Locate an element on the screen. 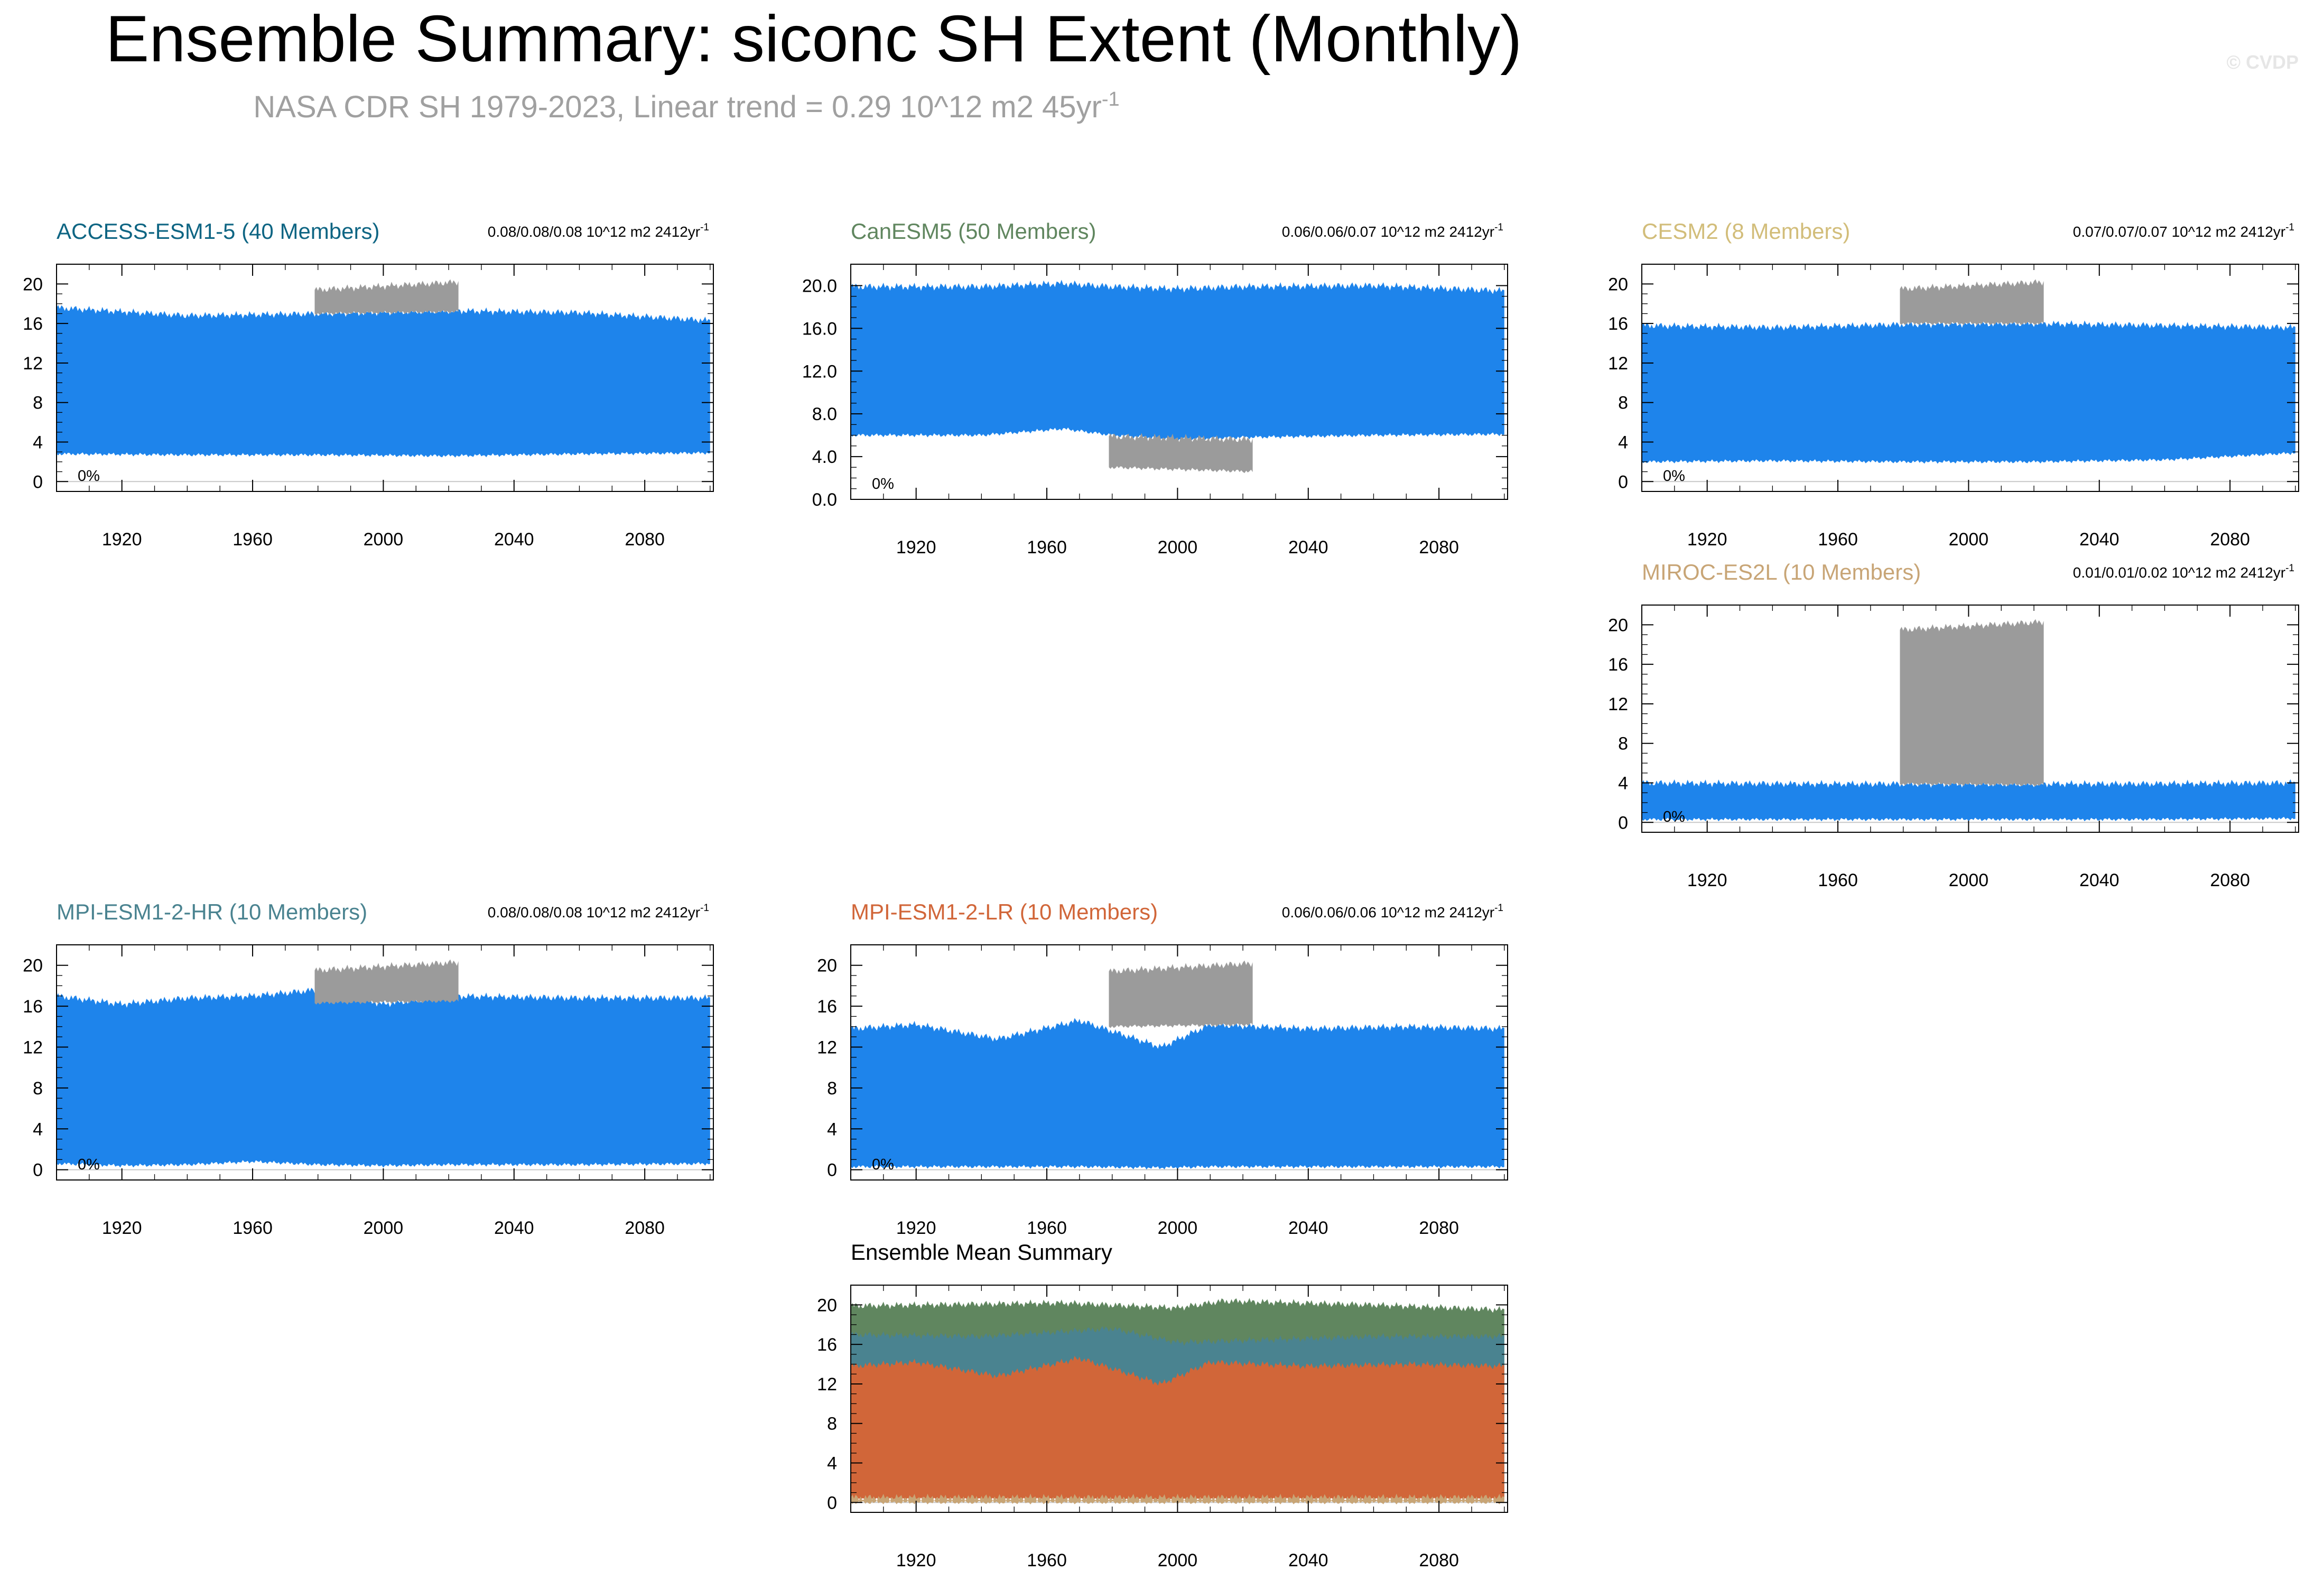 This screenshot has height=1580, width=2324. plot-frame-ensemble-mean-summary is located at coordinates (1179, 1399).